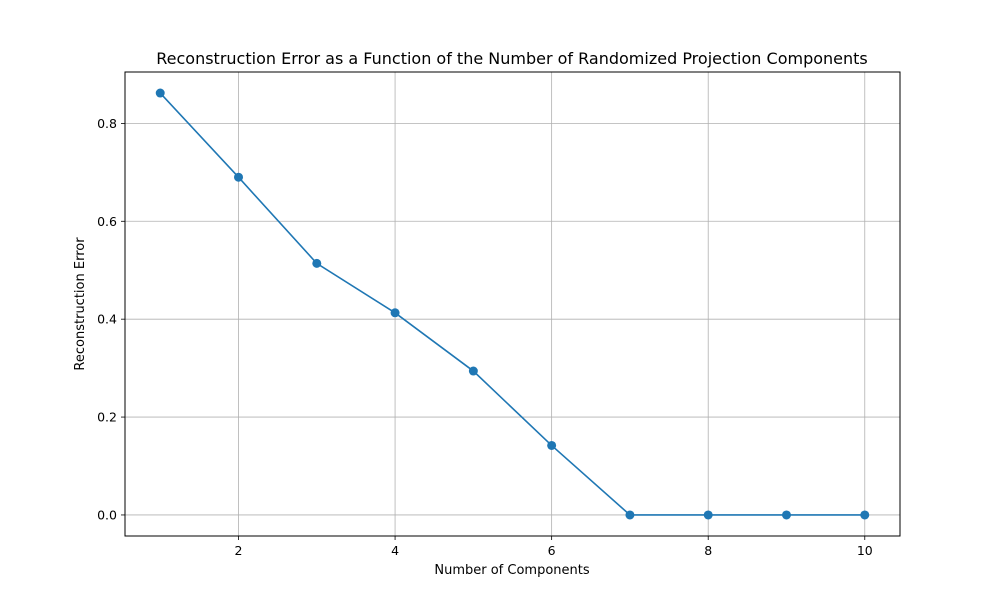  I want to click on y-axis-label: Reconstruction Error, so click(80, 304).